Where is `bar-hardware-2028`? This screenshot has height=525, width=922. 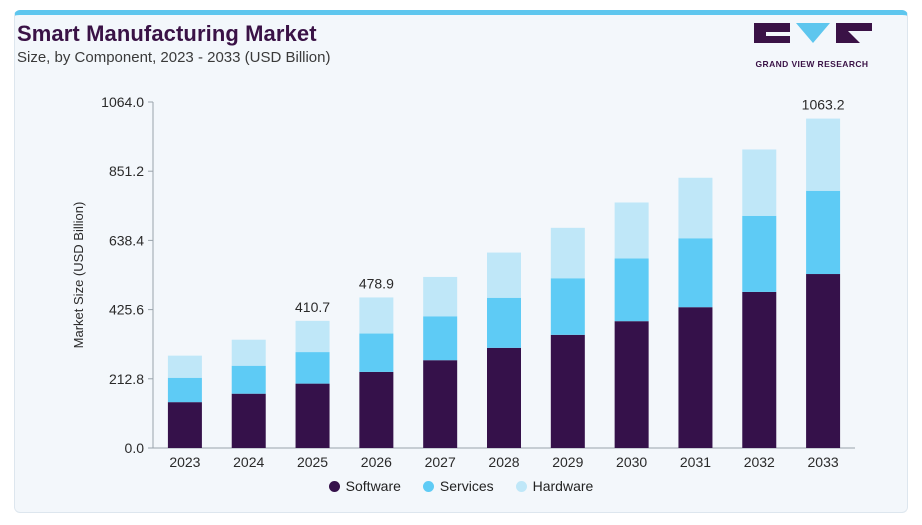 bar-hardware-2028 is located at coordinates (504, 275).